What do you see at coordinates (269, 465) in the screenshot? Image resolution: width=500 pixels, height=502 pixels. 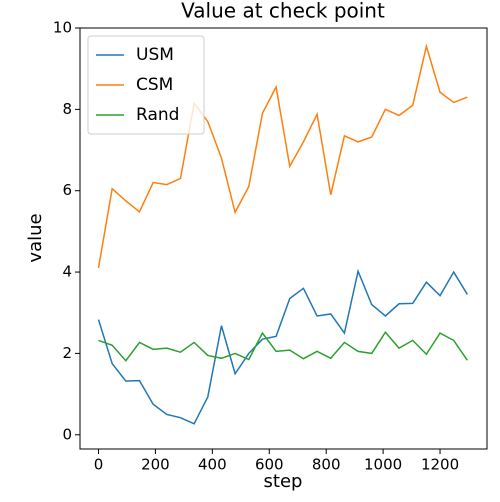 I see `x-tick-label: 600` at bounding box center [269, 465].